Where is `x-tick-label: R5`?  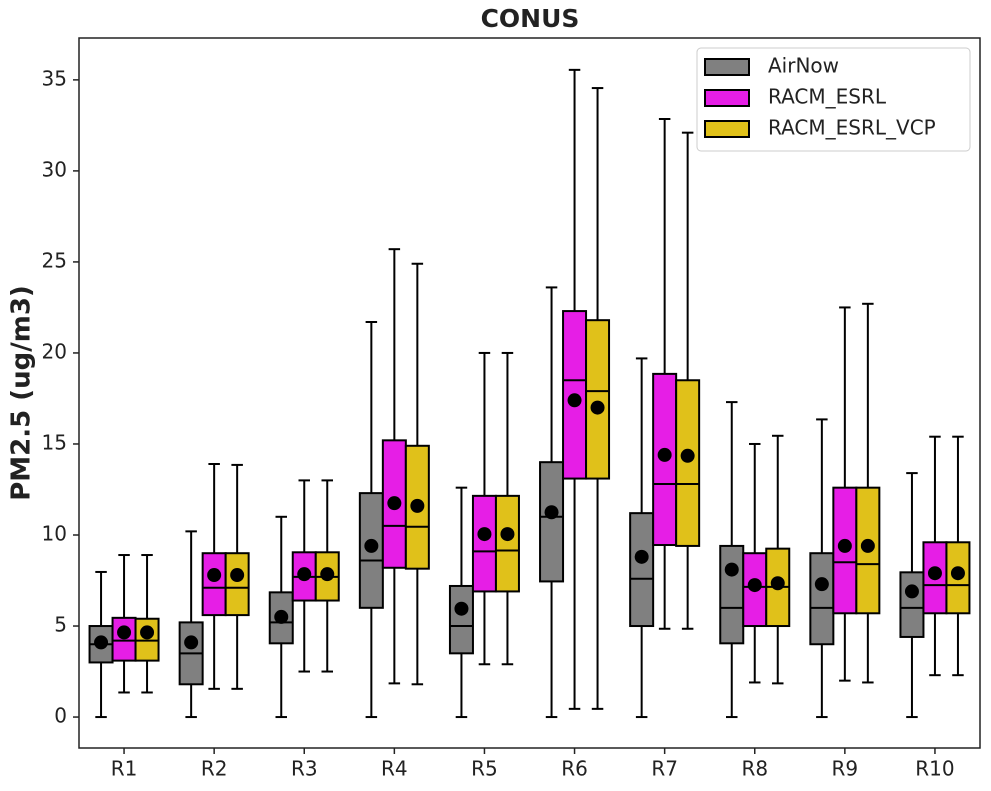 x-tick-label: R5 is located at coordinates (484, 769).